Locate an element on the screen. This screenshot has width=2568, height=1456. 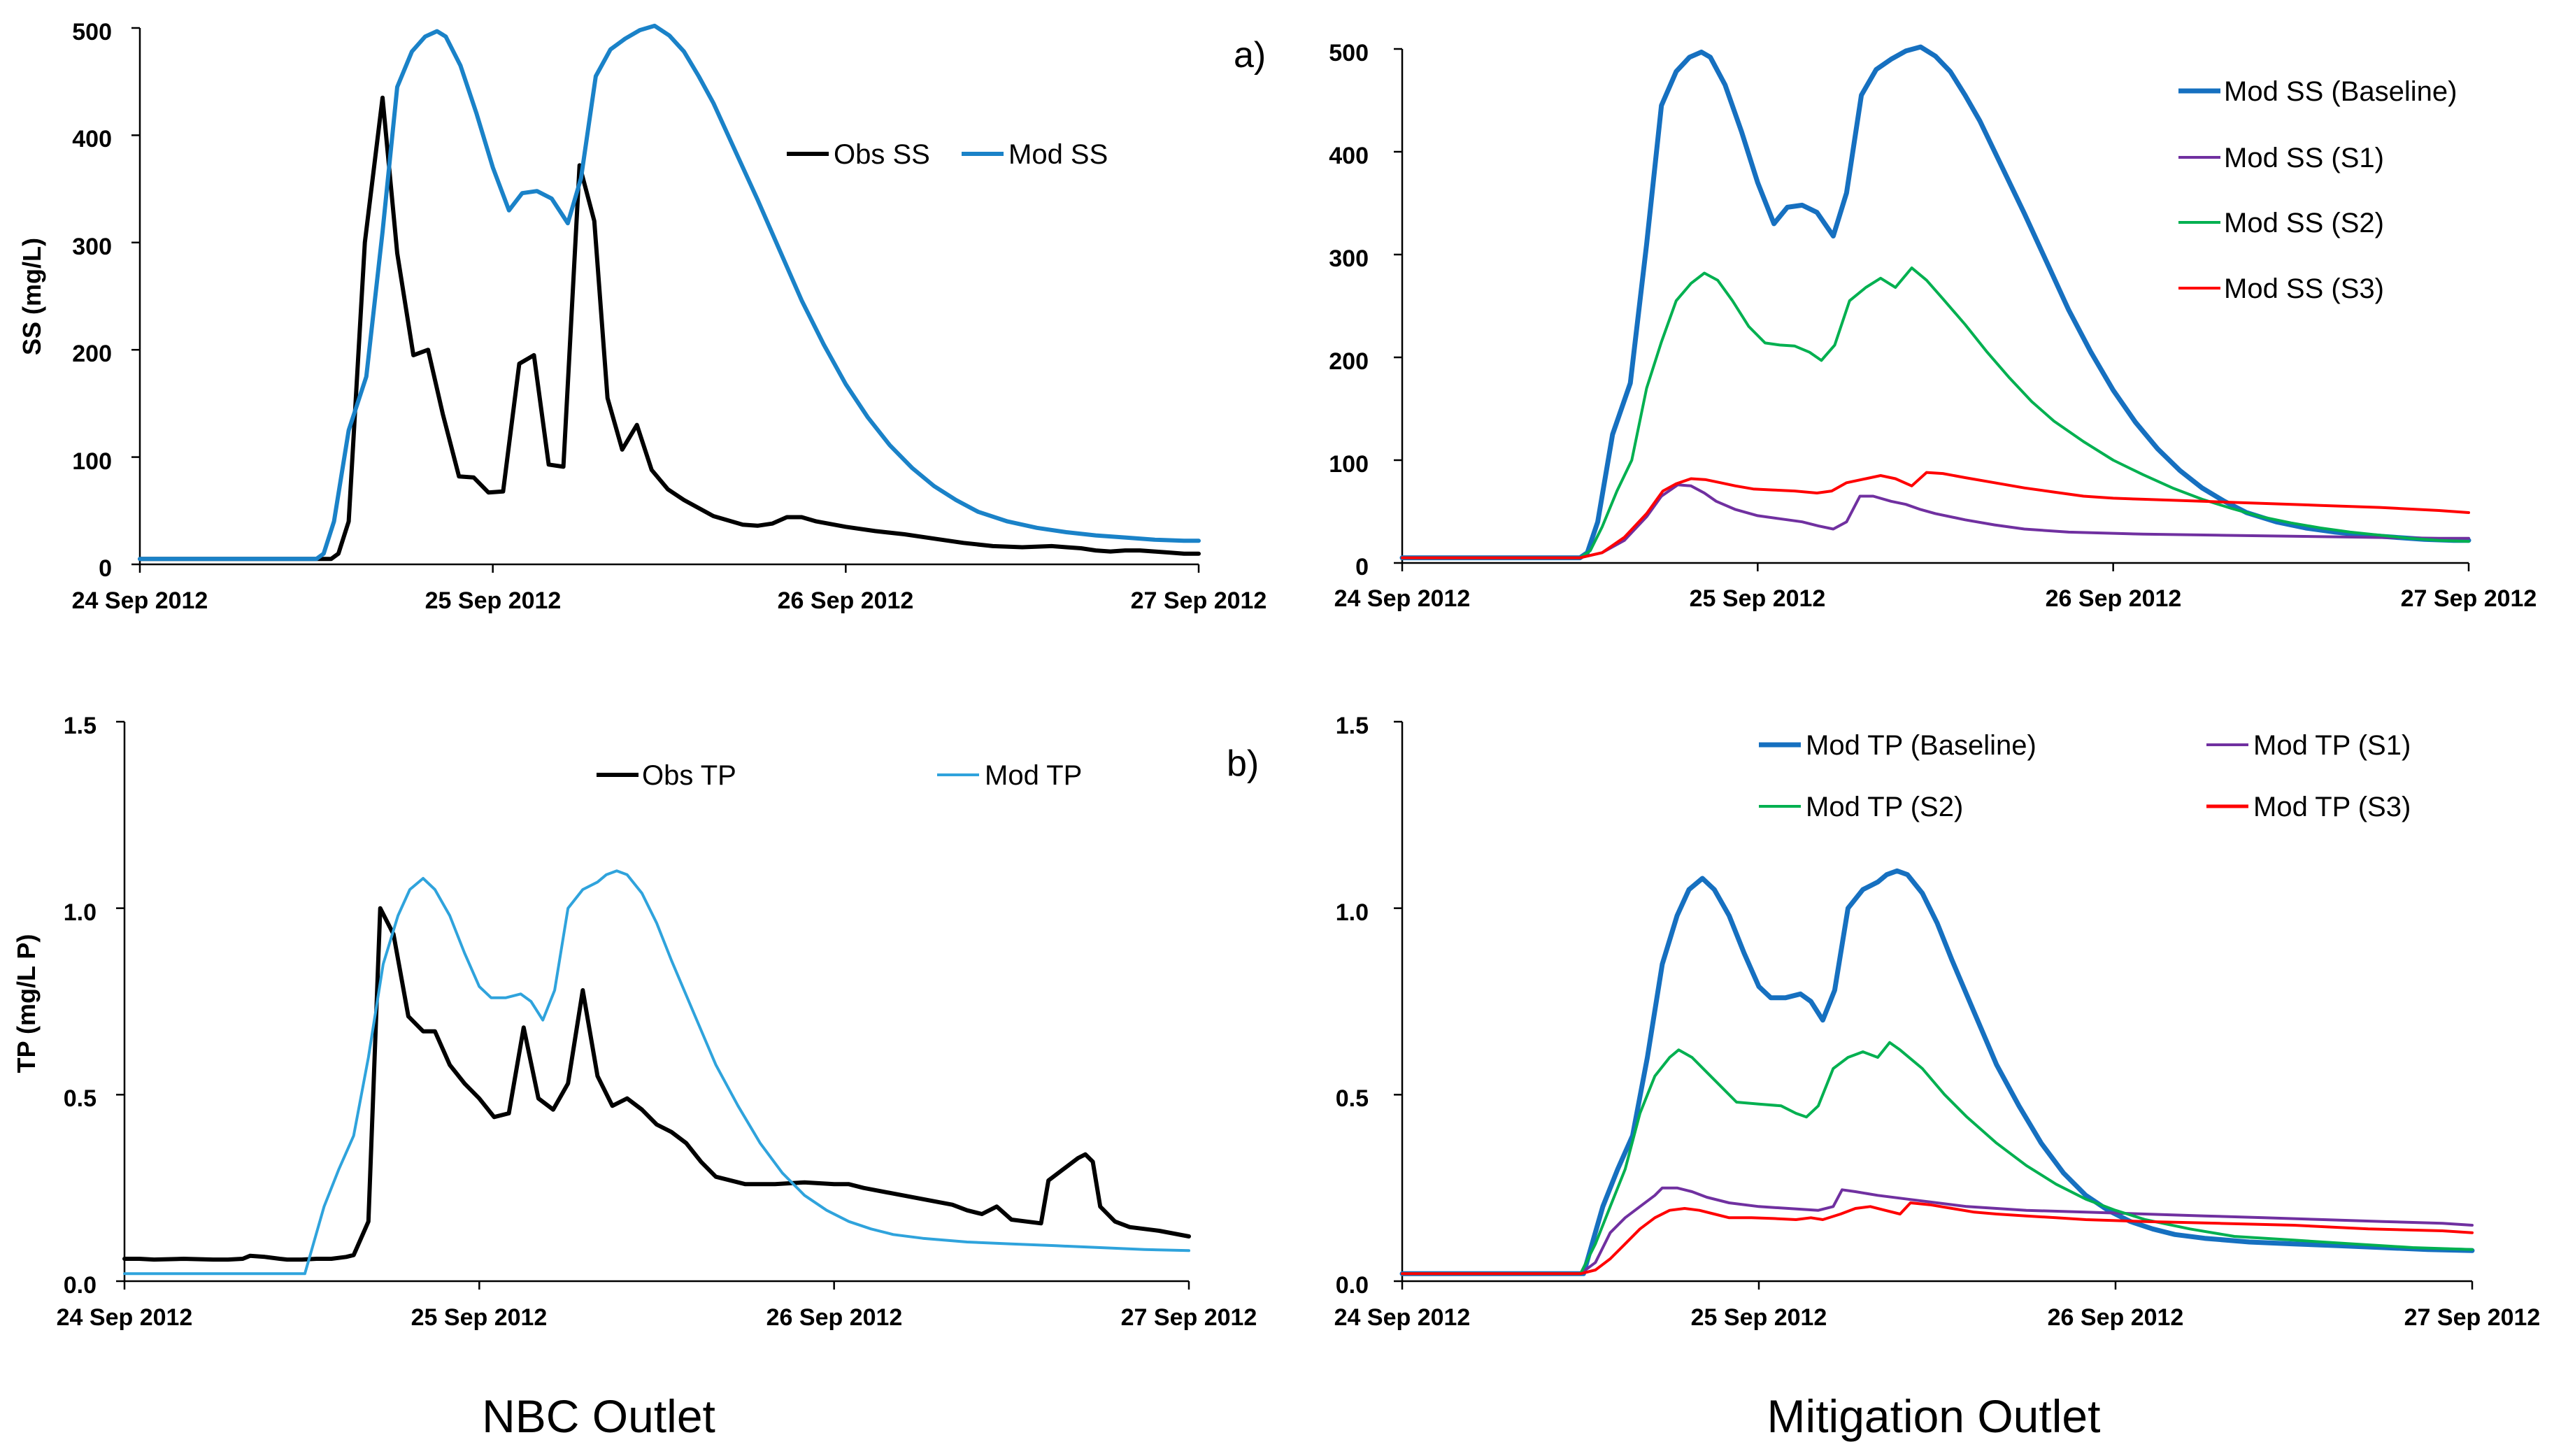
series-line-mod-tp-s3 is located at coordinates (1937, 1238).